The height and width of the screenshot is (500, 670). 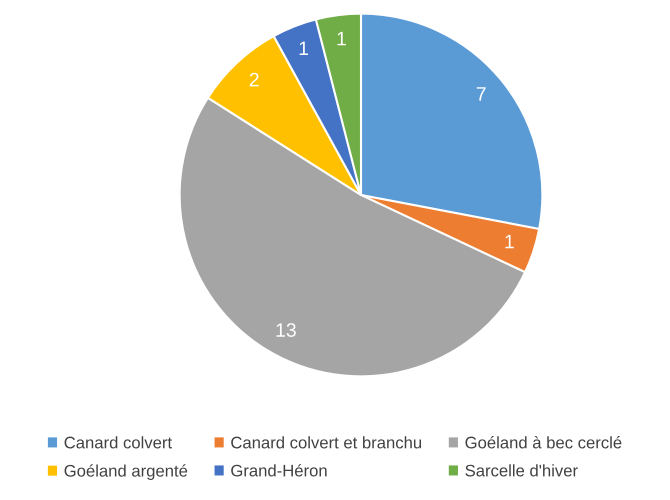 What do you see at coordinates (126, 472) in the screenshot?
I see `legend-label: Goéland argenté` at bounding box center [126, 472].